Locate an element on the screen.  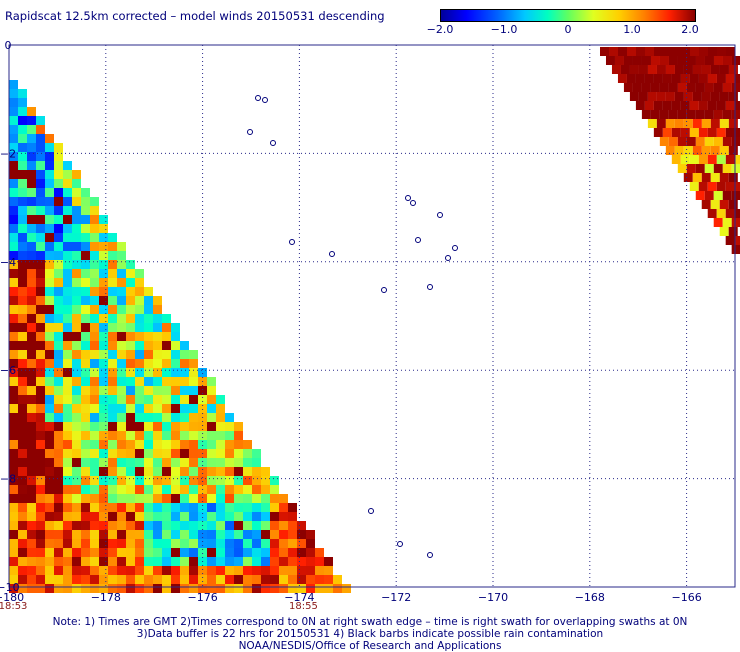
swath-time-label: 18:53 is located at coordinates (13, 606).